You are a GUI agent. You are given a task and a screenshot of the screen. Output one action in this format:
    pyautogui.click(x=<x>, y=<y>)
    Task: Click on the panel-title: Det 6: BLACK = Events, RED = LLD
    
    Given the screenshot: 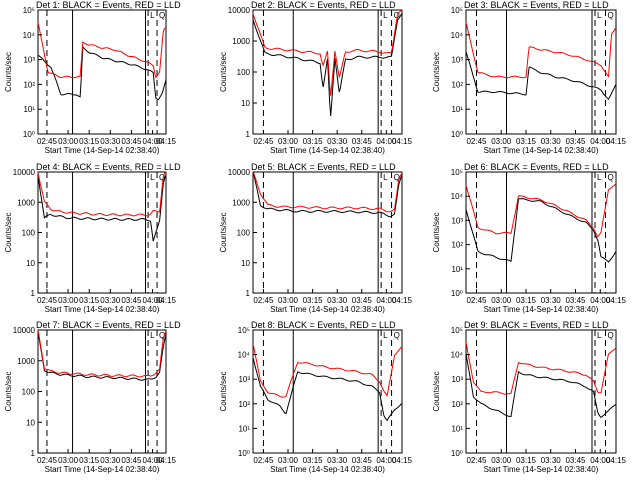 What is the action you would take?
    pyautogui.click(x=536, y=167)
    